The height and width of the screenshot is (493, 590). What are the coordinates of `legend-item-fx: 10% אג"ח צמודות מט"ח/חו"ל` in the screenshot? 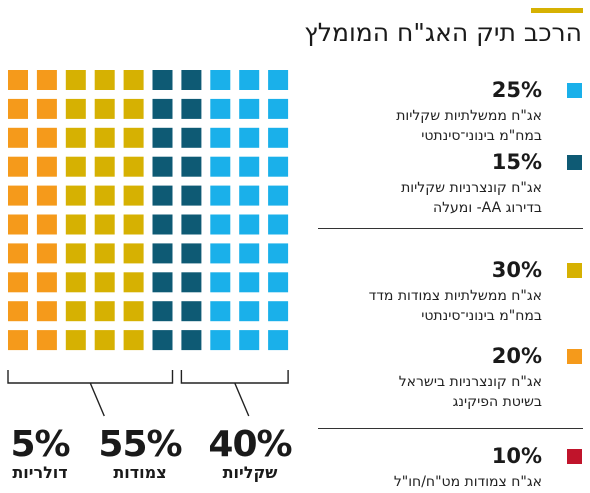 It's located at (452, 468).